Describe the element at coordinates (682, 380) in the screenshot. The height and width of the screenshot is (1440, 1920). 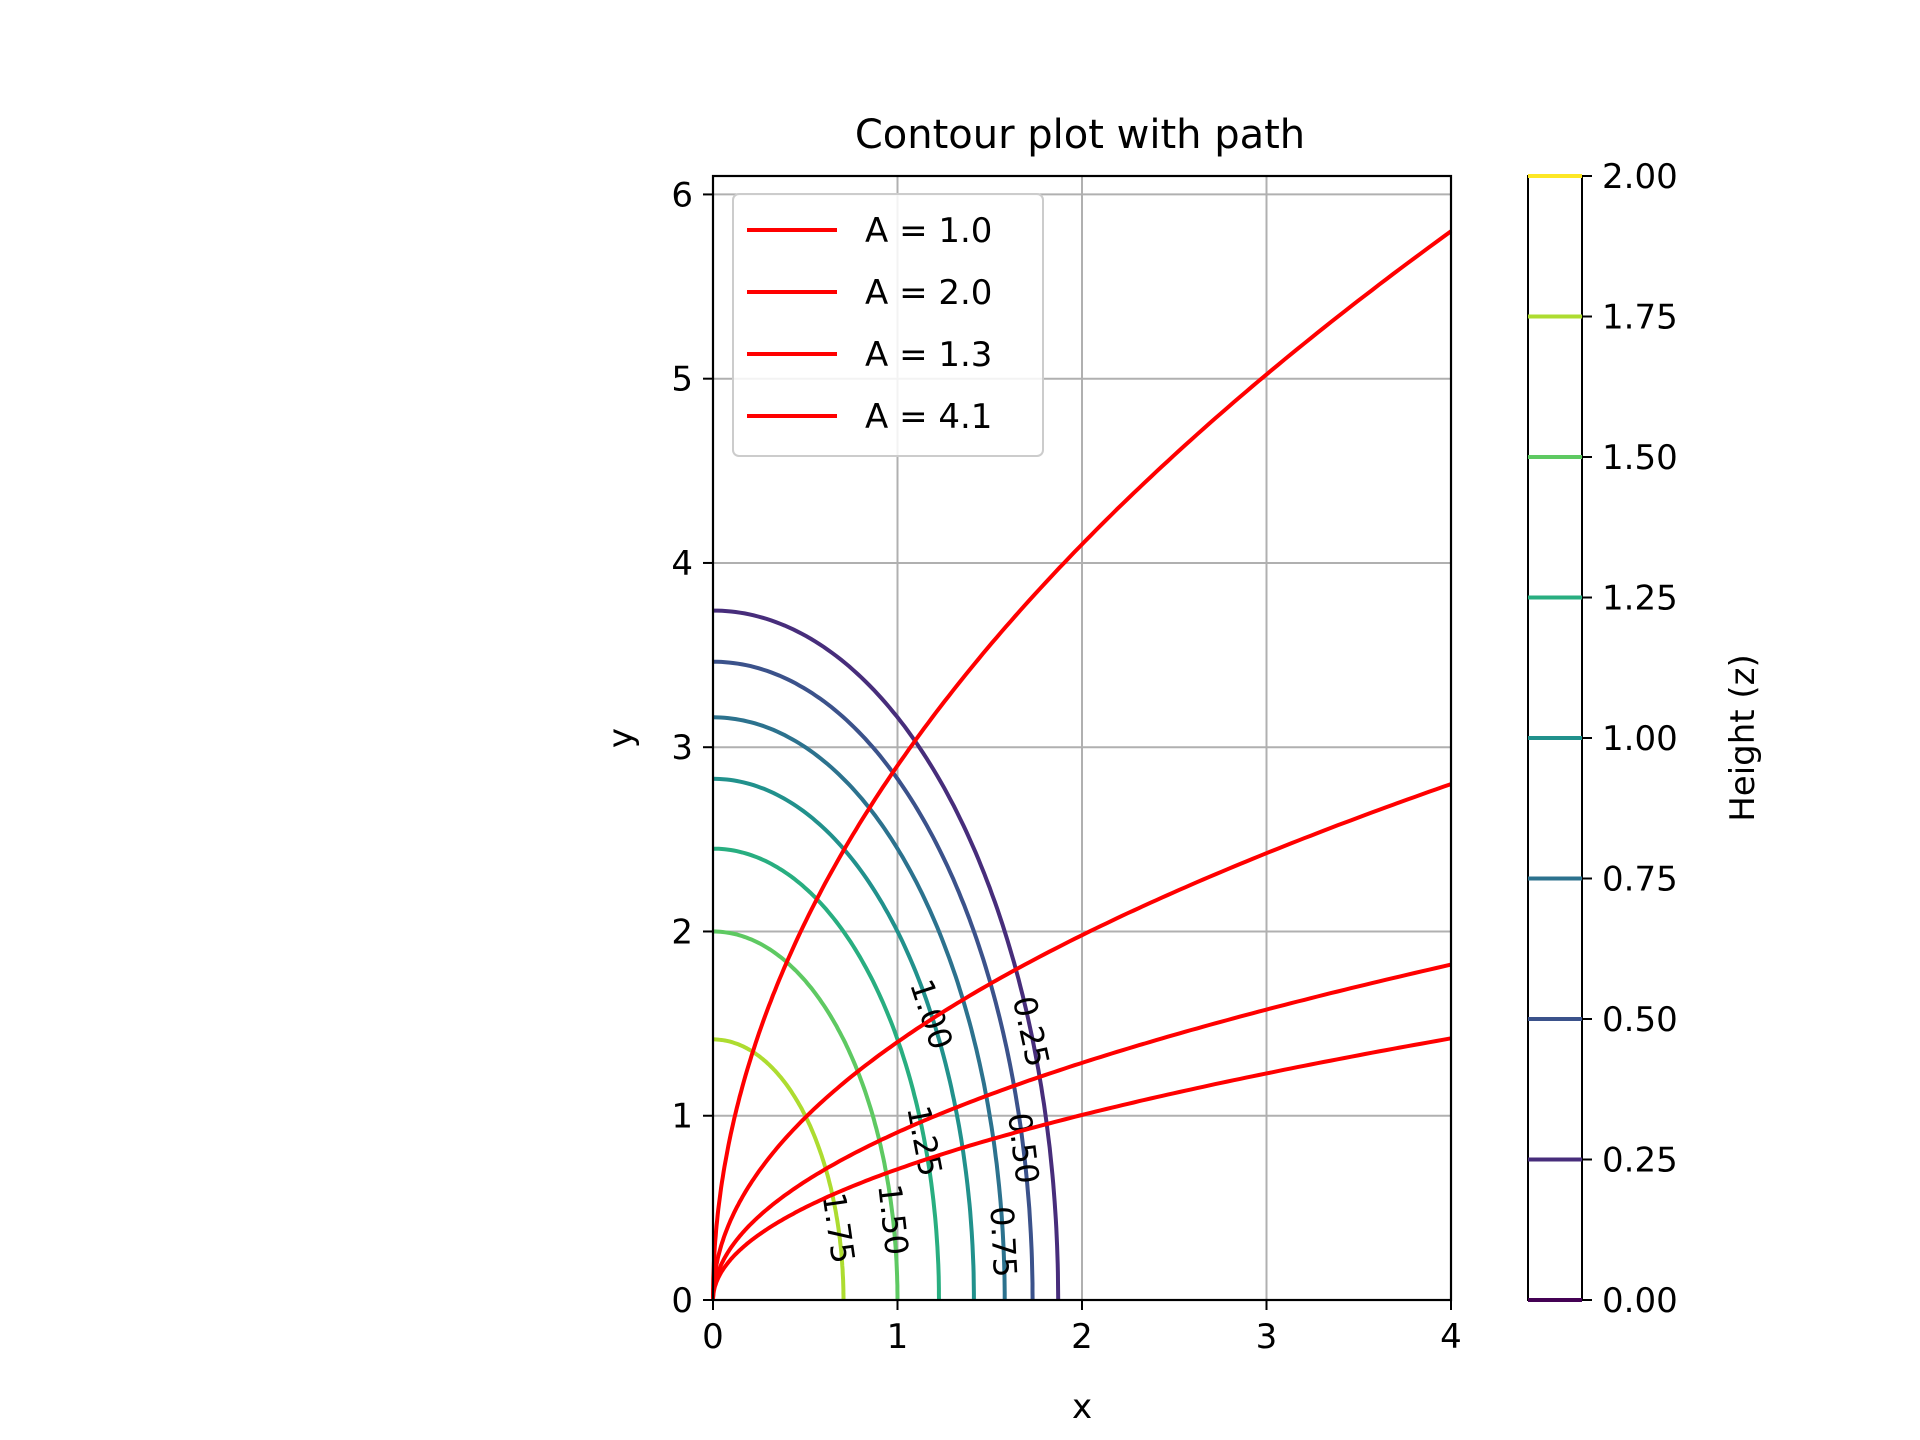
I see `y-tick-label: 5` at that location.